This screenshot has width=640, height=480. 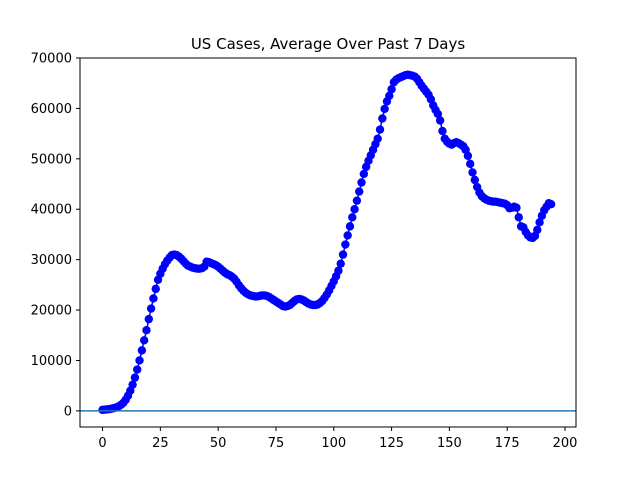 I want to click on y-tick-label: 30000, so click(x=51, y=260).